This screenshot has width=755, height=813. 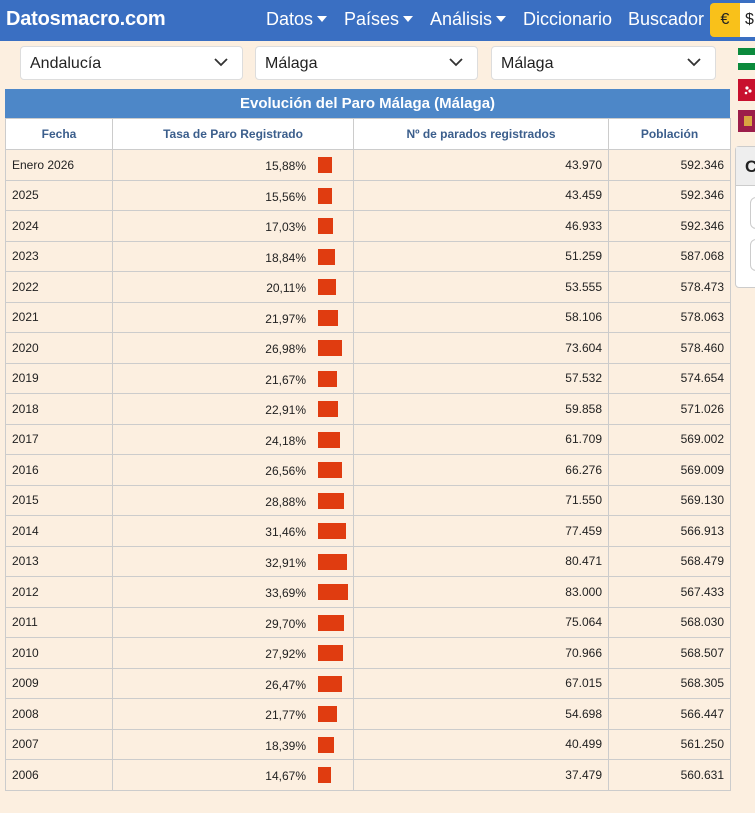 I want to click on cell-parados: 37.479, so click(x=481, y=775).